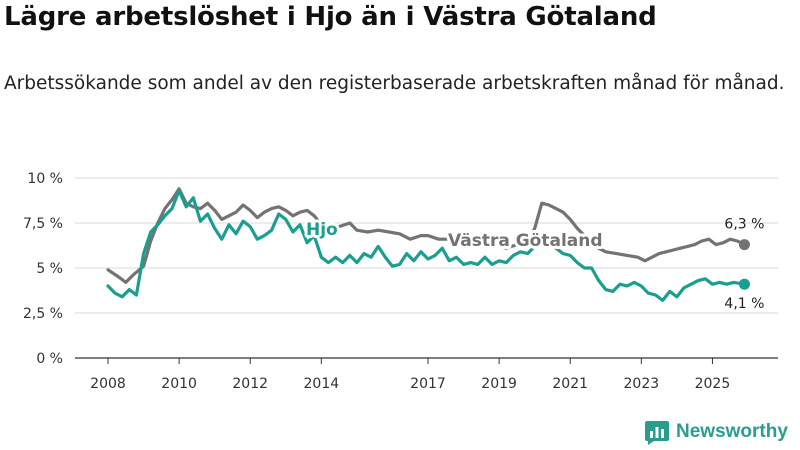  Describe the element at coordinates (744, 225) in the screenshot. I see `end-label-vastra-gotaland: 6,3 %` at that location.